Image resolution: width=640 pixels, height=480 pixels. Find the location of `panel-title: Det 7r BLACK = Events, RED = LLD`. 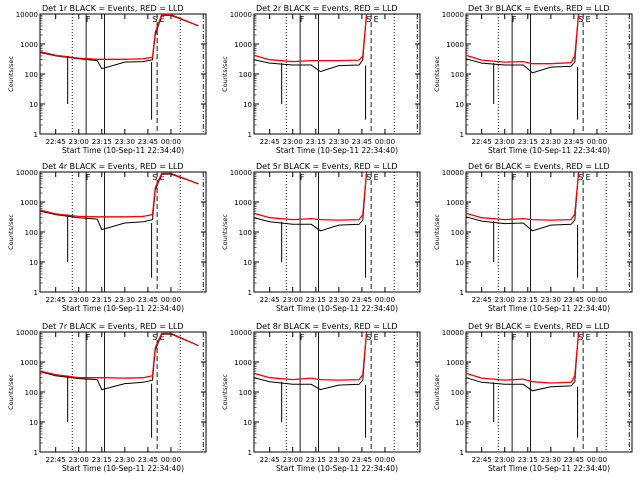

panel-title: Det 7r BLACK = Events, RED = LLD is located at coordinates (113, 326).